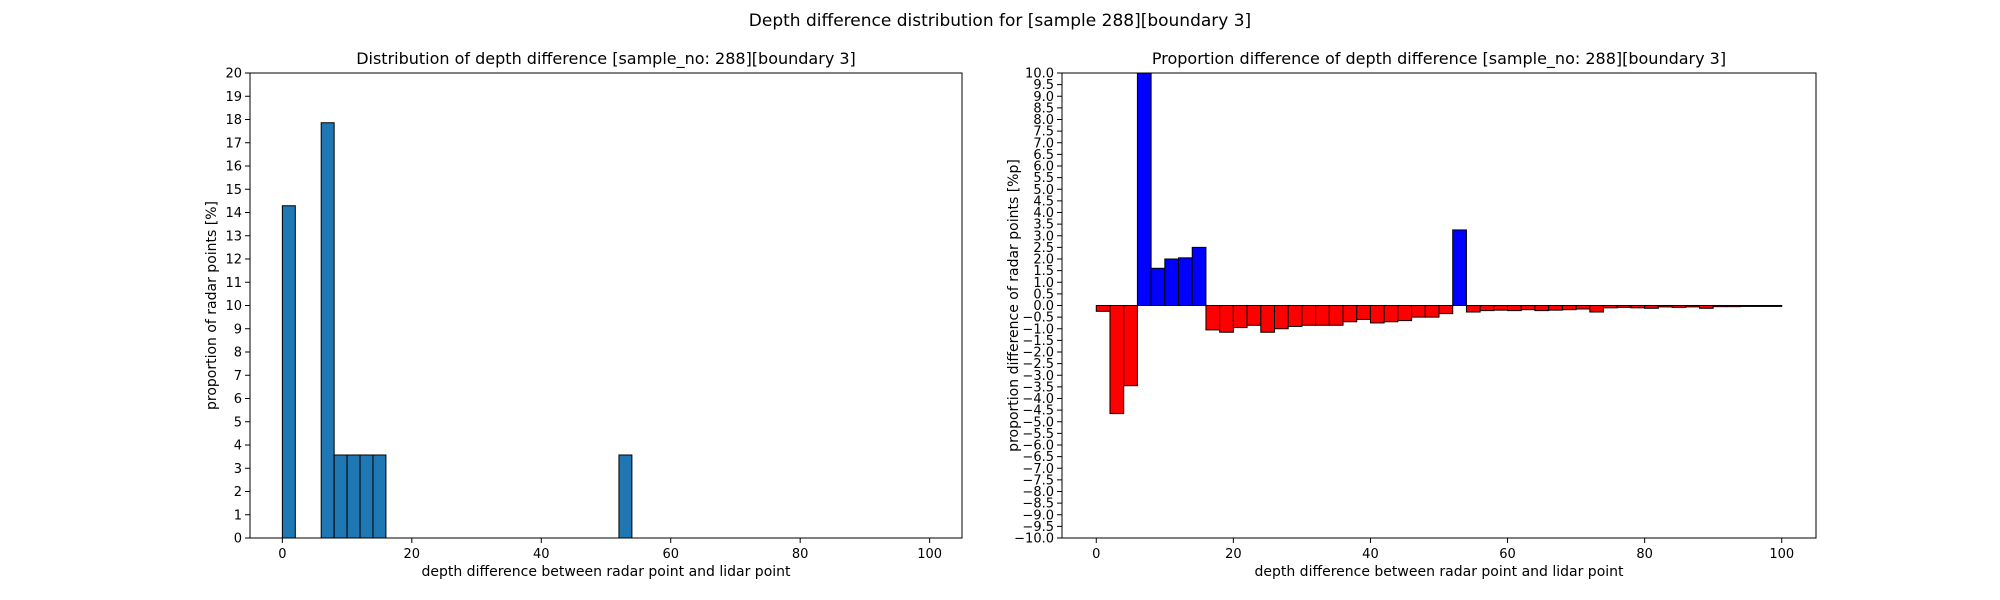 This screenshot has height=600, width=2000. Describe the element at coordinates (1043, 155) in the screenshot. I see `chart-1-y-tick-label: 6.5` at that location.